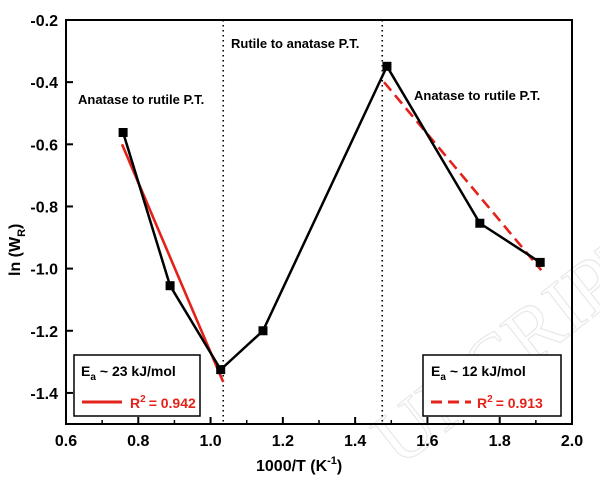  Describe the element at coordinates (488, 371) in the screenshot. I see `legend-right-ea-value: ~ 12 kJ/mol` at that location.